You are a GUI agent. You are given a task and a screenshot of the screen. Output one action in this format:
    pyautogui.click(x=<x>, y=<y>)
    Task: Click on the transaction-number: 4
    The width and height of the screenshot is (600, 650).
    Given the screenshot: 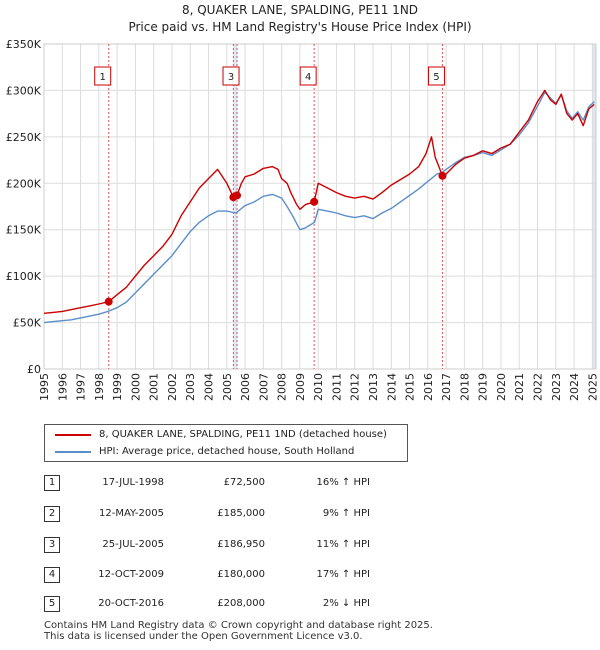 What is the action you would take?
    pyautogui.click(x=52, y=575)
    